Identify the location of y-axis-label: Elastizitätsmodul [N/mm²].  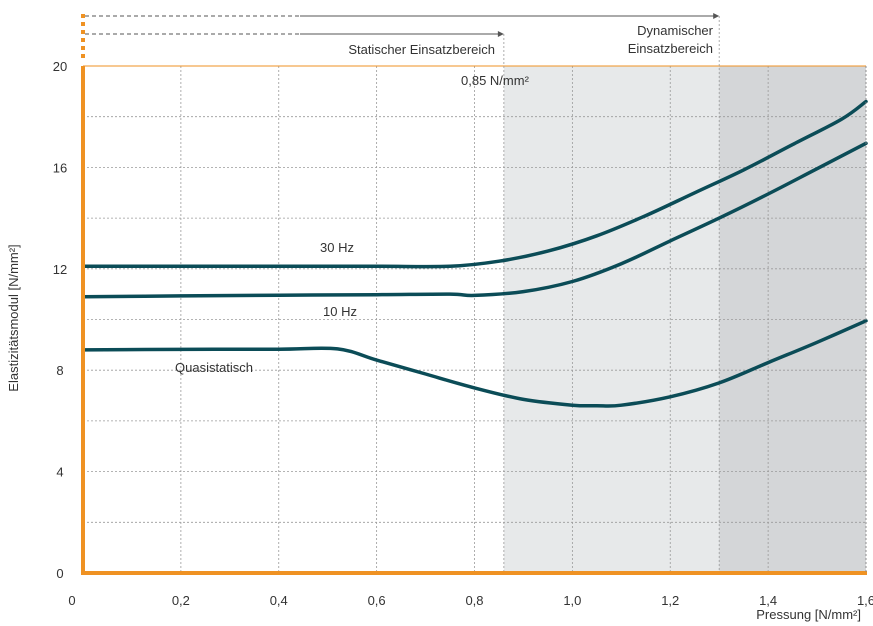
(13, 317).